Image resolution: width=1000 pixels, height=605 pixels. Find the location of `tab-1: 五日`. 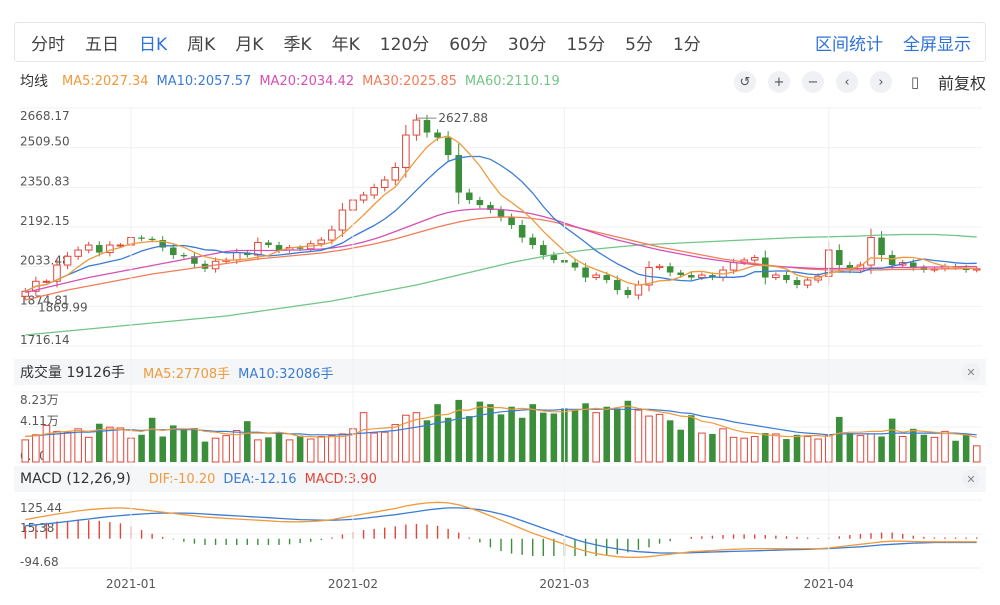

tab-1: 五日 is located at coordinates (102, 44).